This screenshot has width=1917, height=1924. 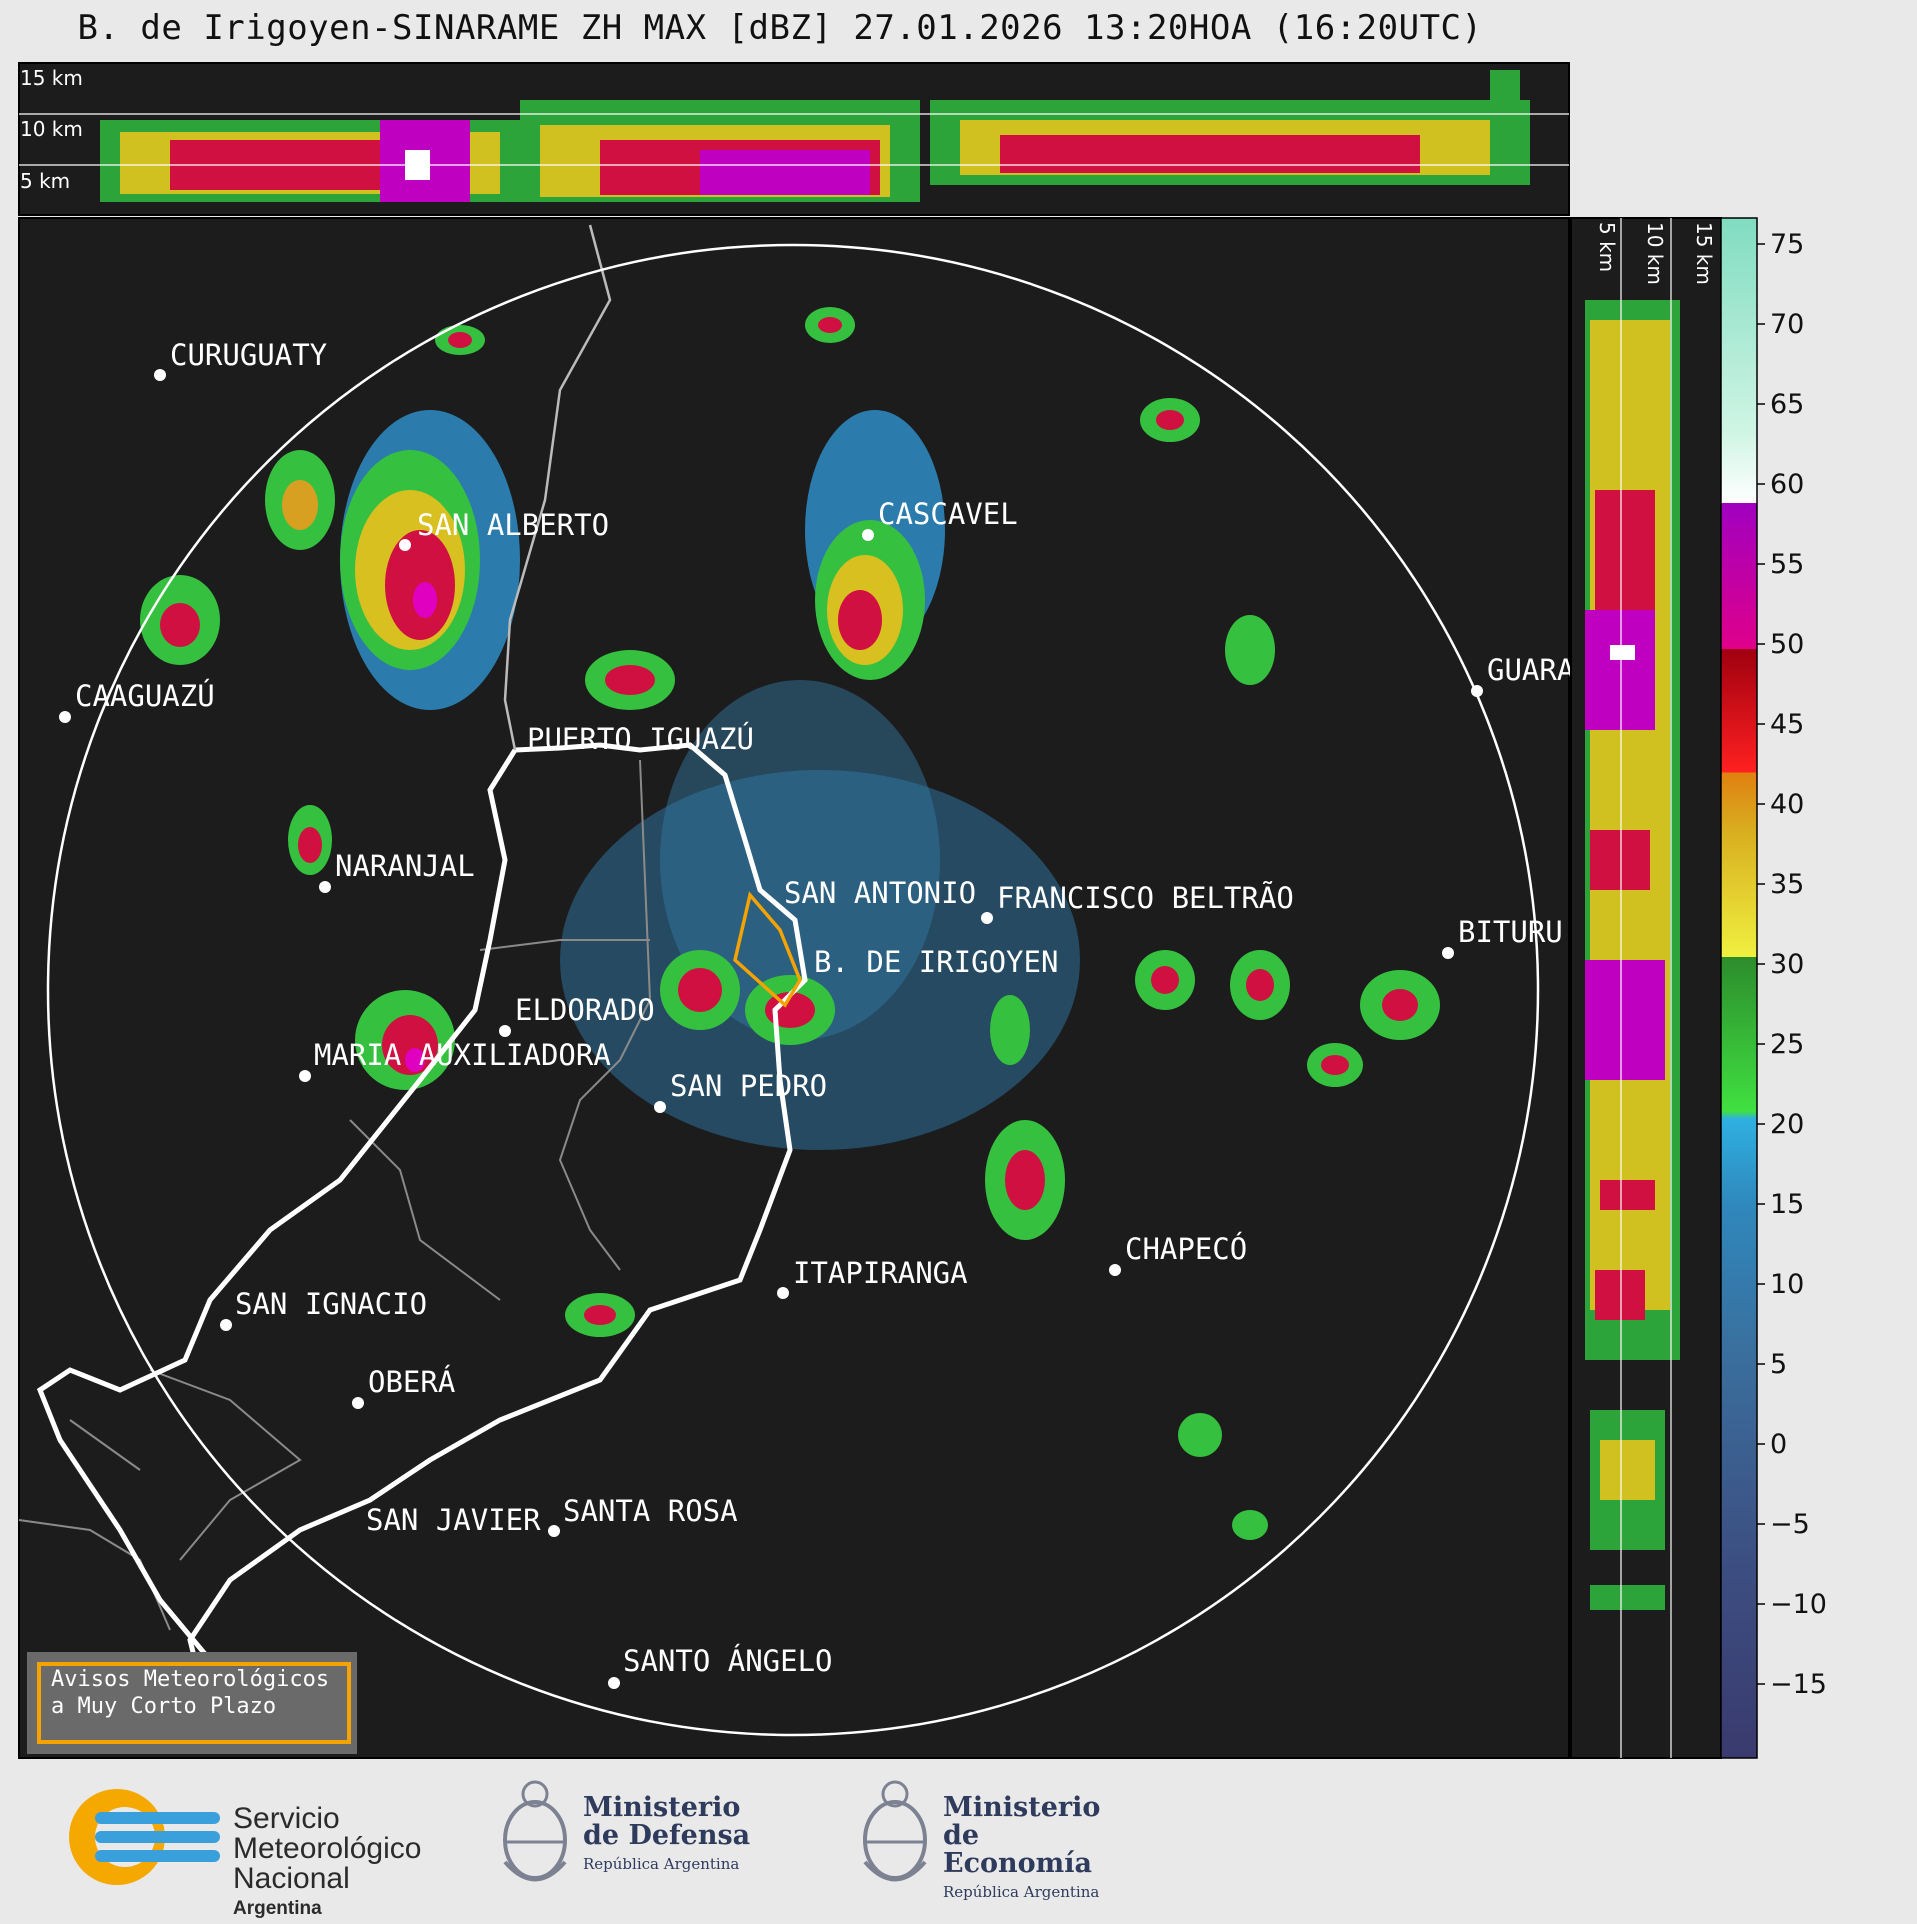 What do you see at coordinates (1787, 1044) in the screenshot?
I see `colorbar-tick-label: 25` at bounding box center [1787, 1044].